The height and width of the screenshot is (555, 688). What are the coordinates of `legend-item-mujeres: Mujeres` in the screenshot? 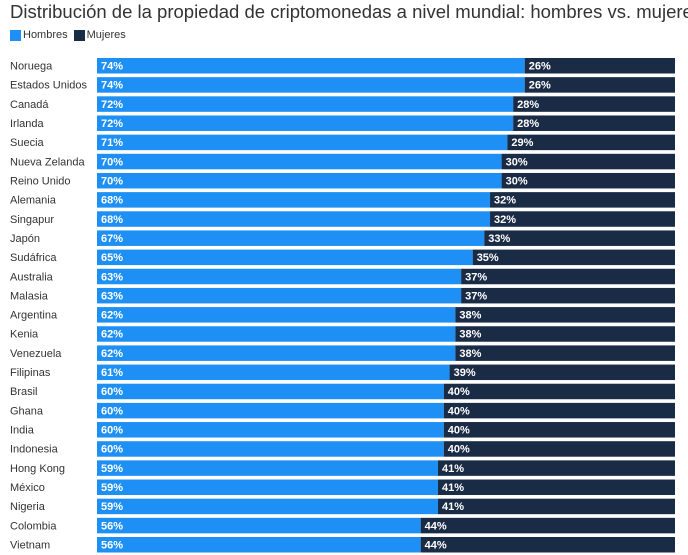 It's located at (99, 35).